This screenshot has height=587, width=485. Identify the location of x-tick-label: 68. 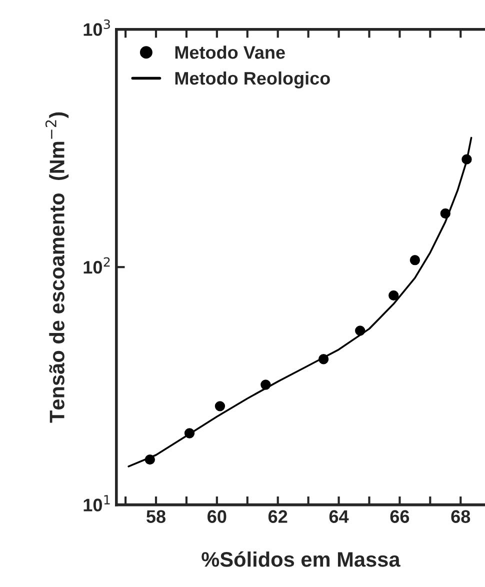
(460, 516).